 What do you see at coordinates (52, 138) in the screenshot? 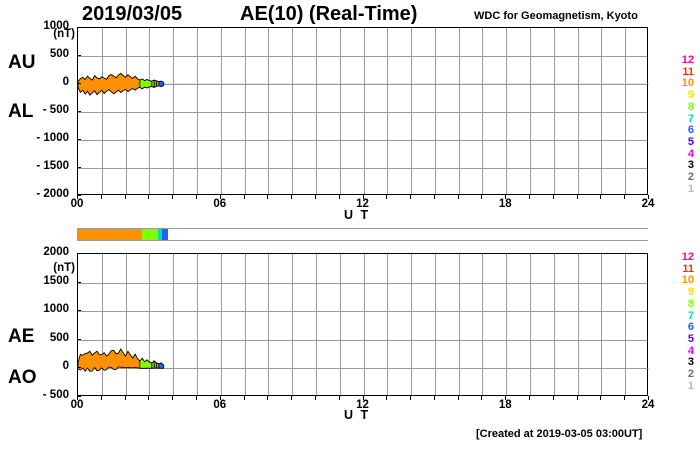
I see `y-tick-label: - 1000` at bounding box center [52, 138].